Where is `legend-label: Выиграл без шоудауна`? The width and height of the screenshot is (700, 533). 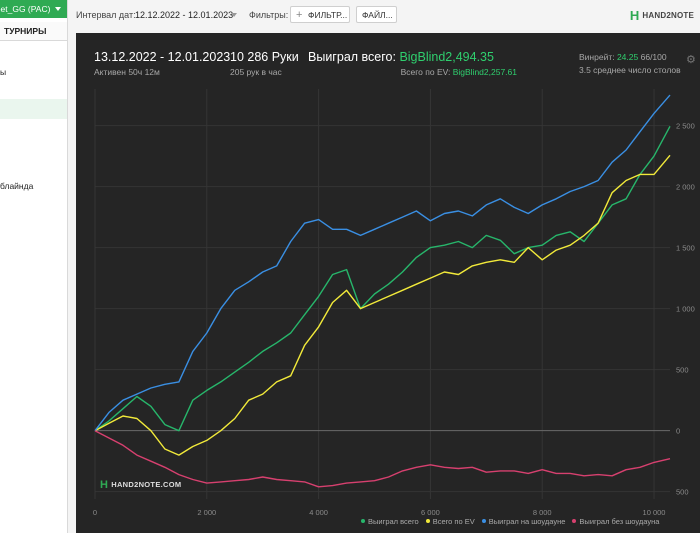 legend-label: Выиграл без шоудауна is located at coordinates (619, 521).